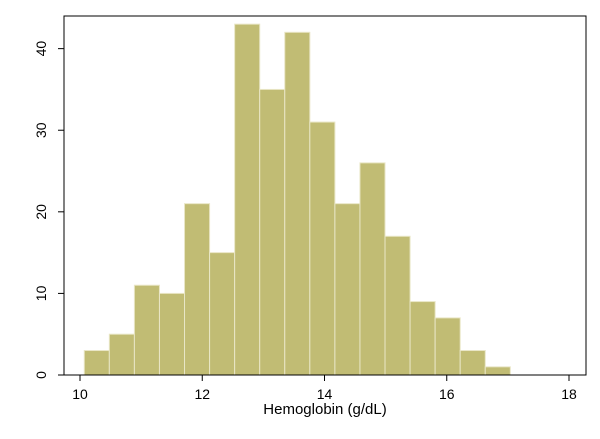 The height and width of the screenshot is (439, 600). What do you see at coordinates (202, 394) in the screenshot?
I see `x-tick-label-12: 12` at bounding box center [202, 394].